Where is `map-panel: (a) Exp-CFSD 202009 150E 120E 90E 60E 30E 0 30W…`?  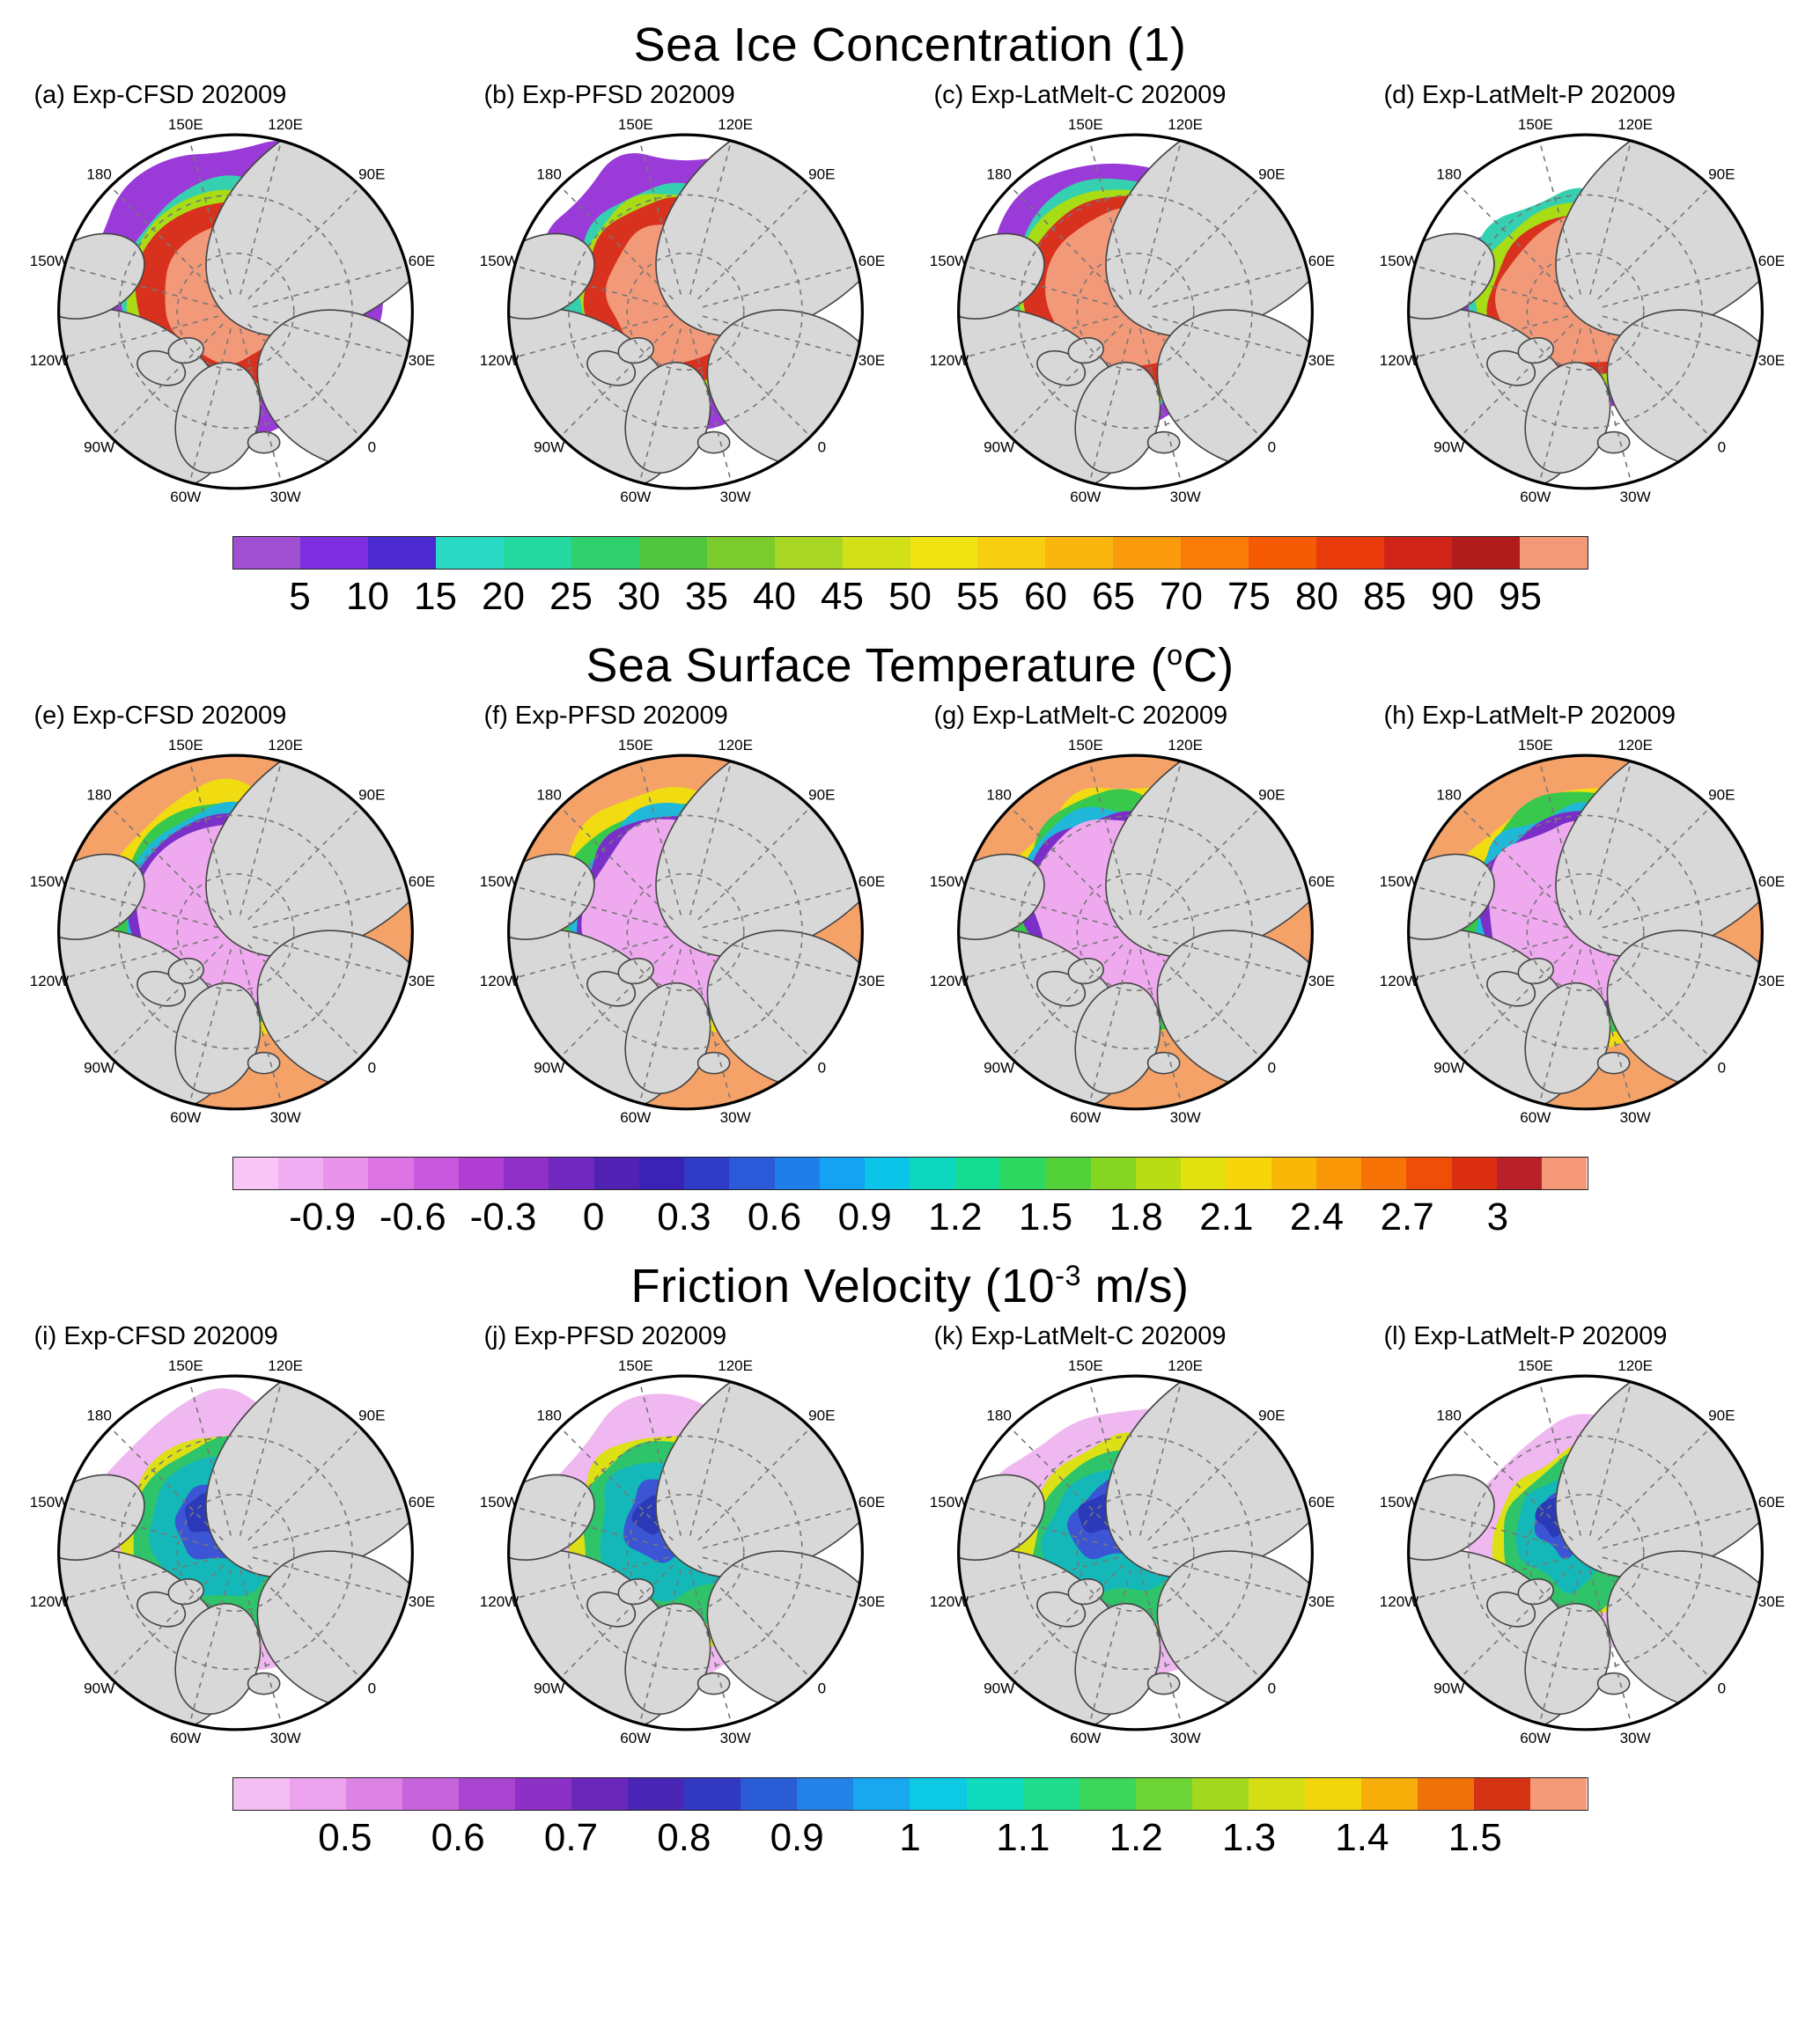
map-panel: (a) Exp-CFSD 202009 150E 120E 90E 60E 30E 0 30W… is located at coordinates (235, 301).